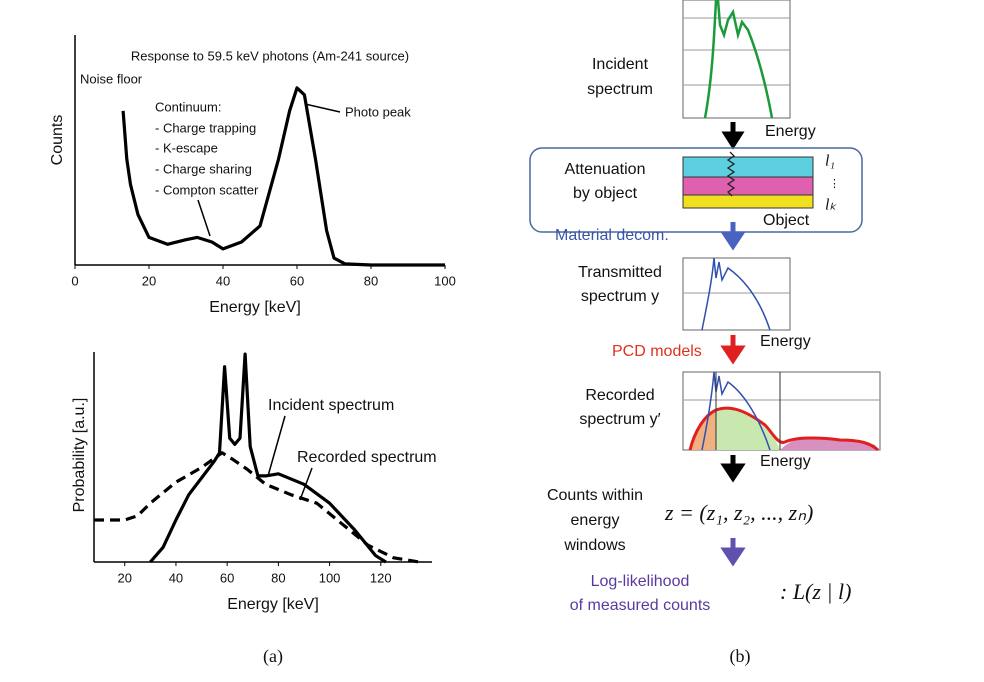 The height and width of the screenshot is (682, 984). I want to click on label: spectrum, so click(620, 89).